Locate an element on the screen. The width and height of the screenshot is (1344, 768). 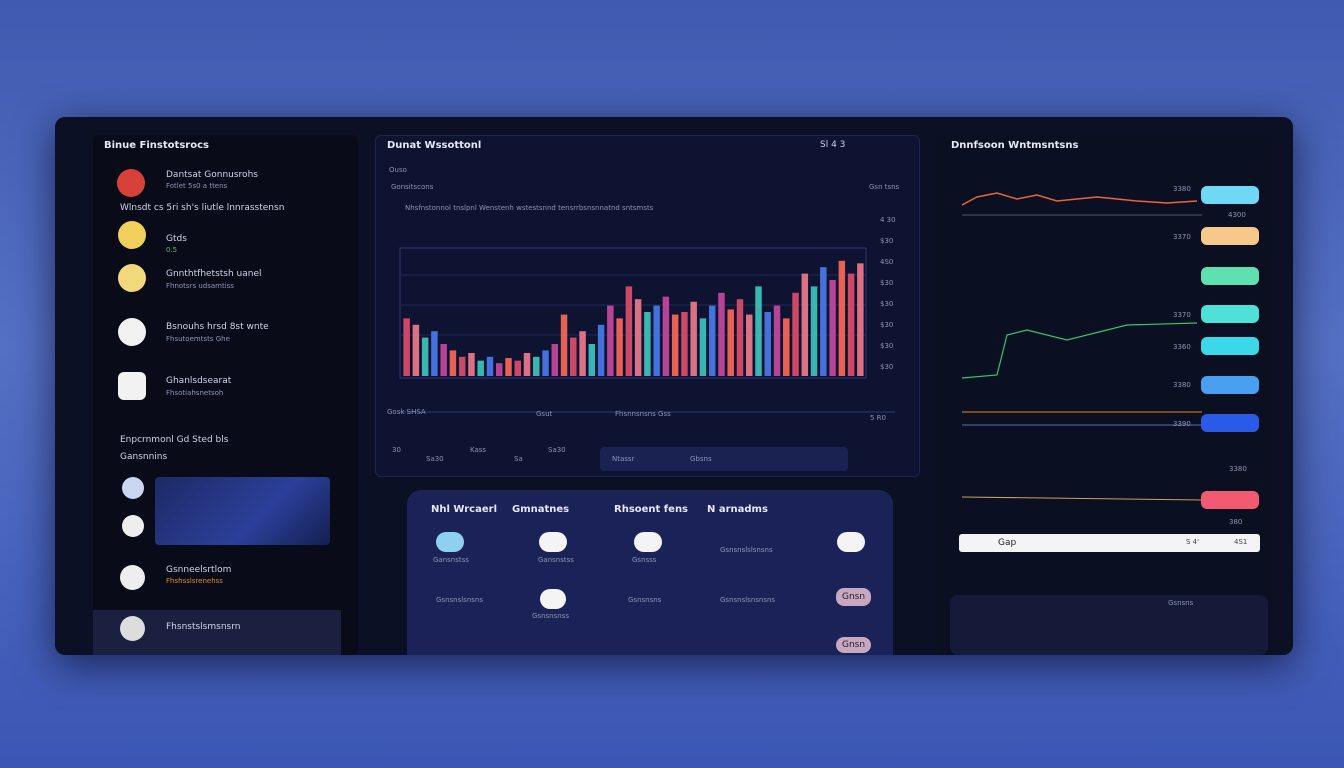
column-header: Gmnatnes is located at coordinates (541, 509).